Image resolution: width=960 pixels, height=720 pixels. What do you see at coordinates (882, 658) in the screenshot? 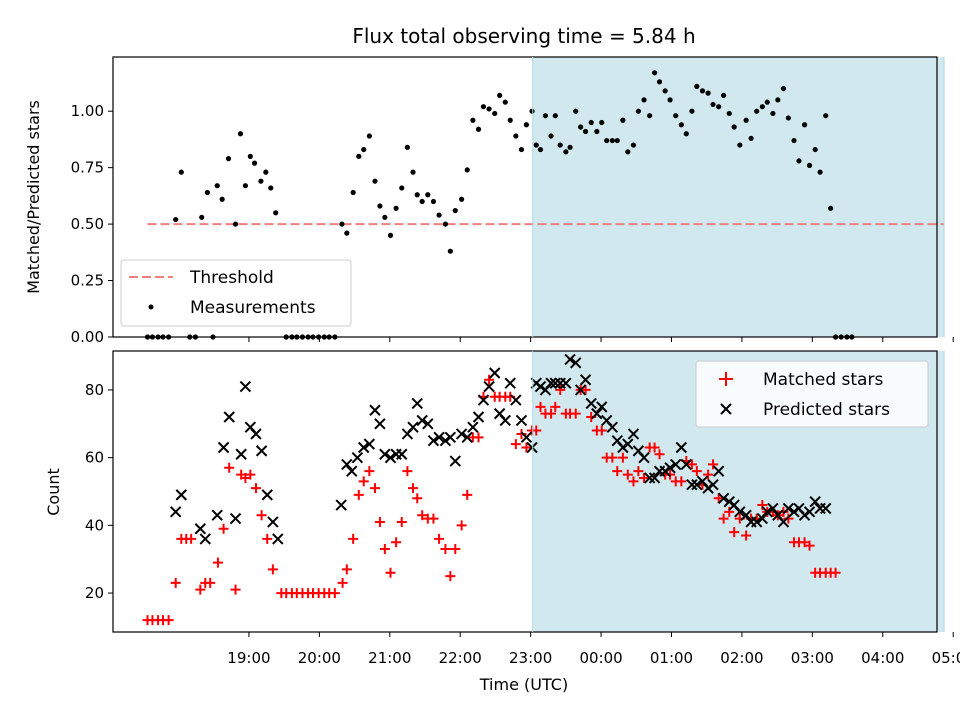
I see `x-tick-label: 04:00` at bounding box center [882, 658].